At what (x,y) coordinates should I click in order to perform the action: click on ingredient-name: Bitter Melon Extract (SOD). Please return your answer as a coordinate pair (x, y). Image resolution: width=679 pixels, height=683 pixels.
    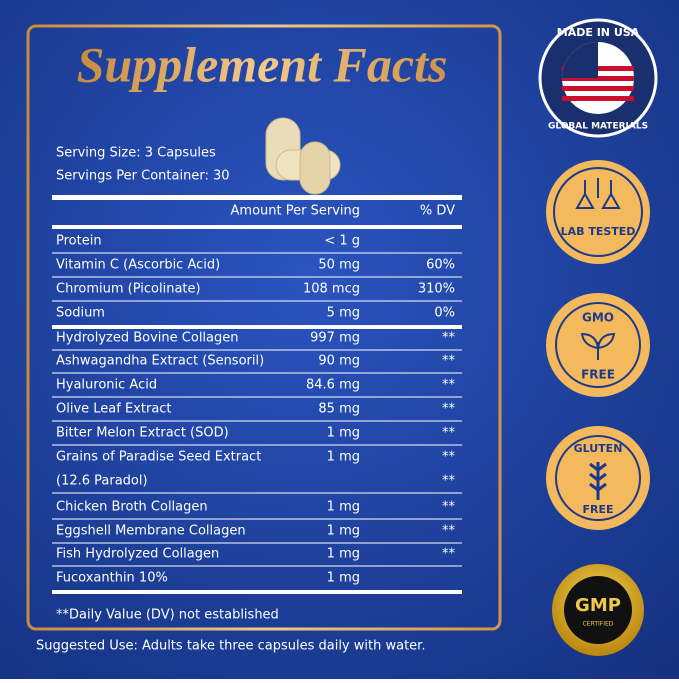
    Looking at the image, I should click on (142, 433).